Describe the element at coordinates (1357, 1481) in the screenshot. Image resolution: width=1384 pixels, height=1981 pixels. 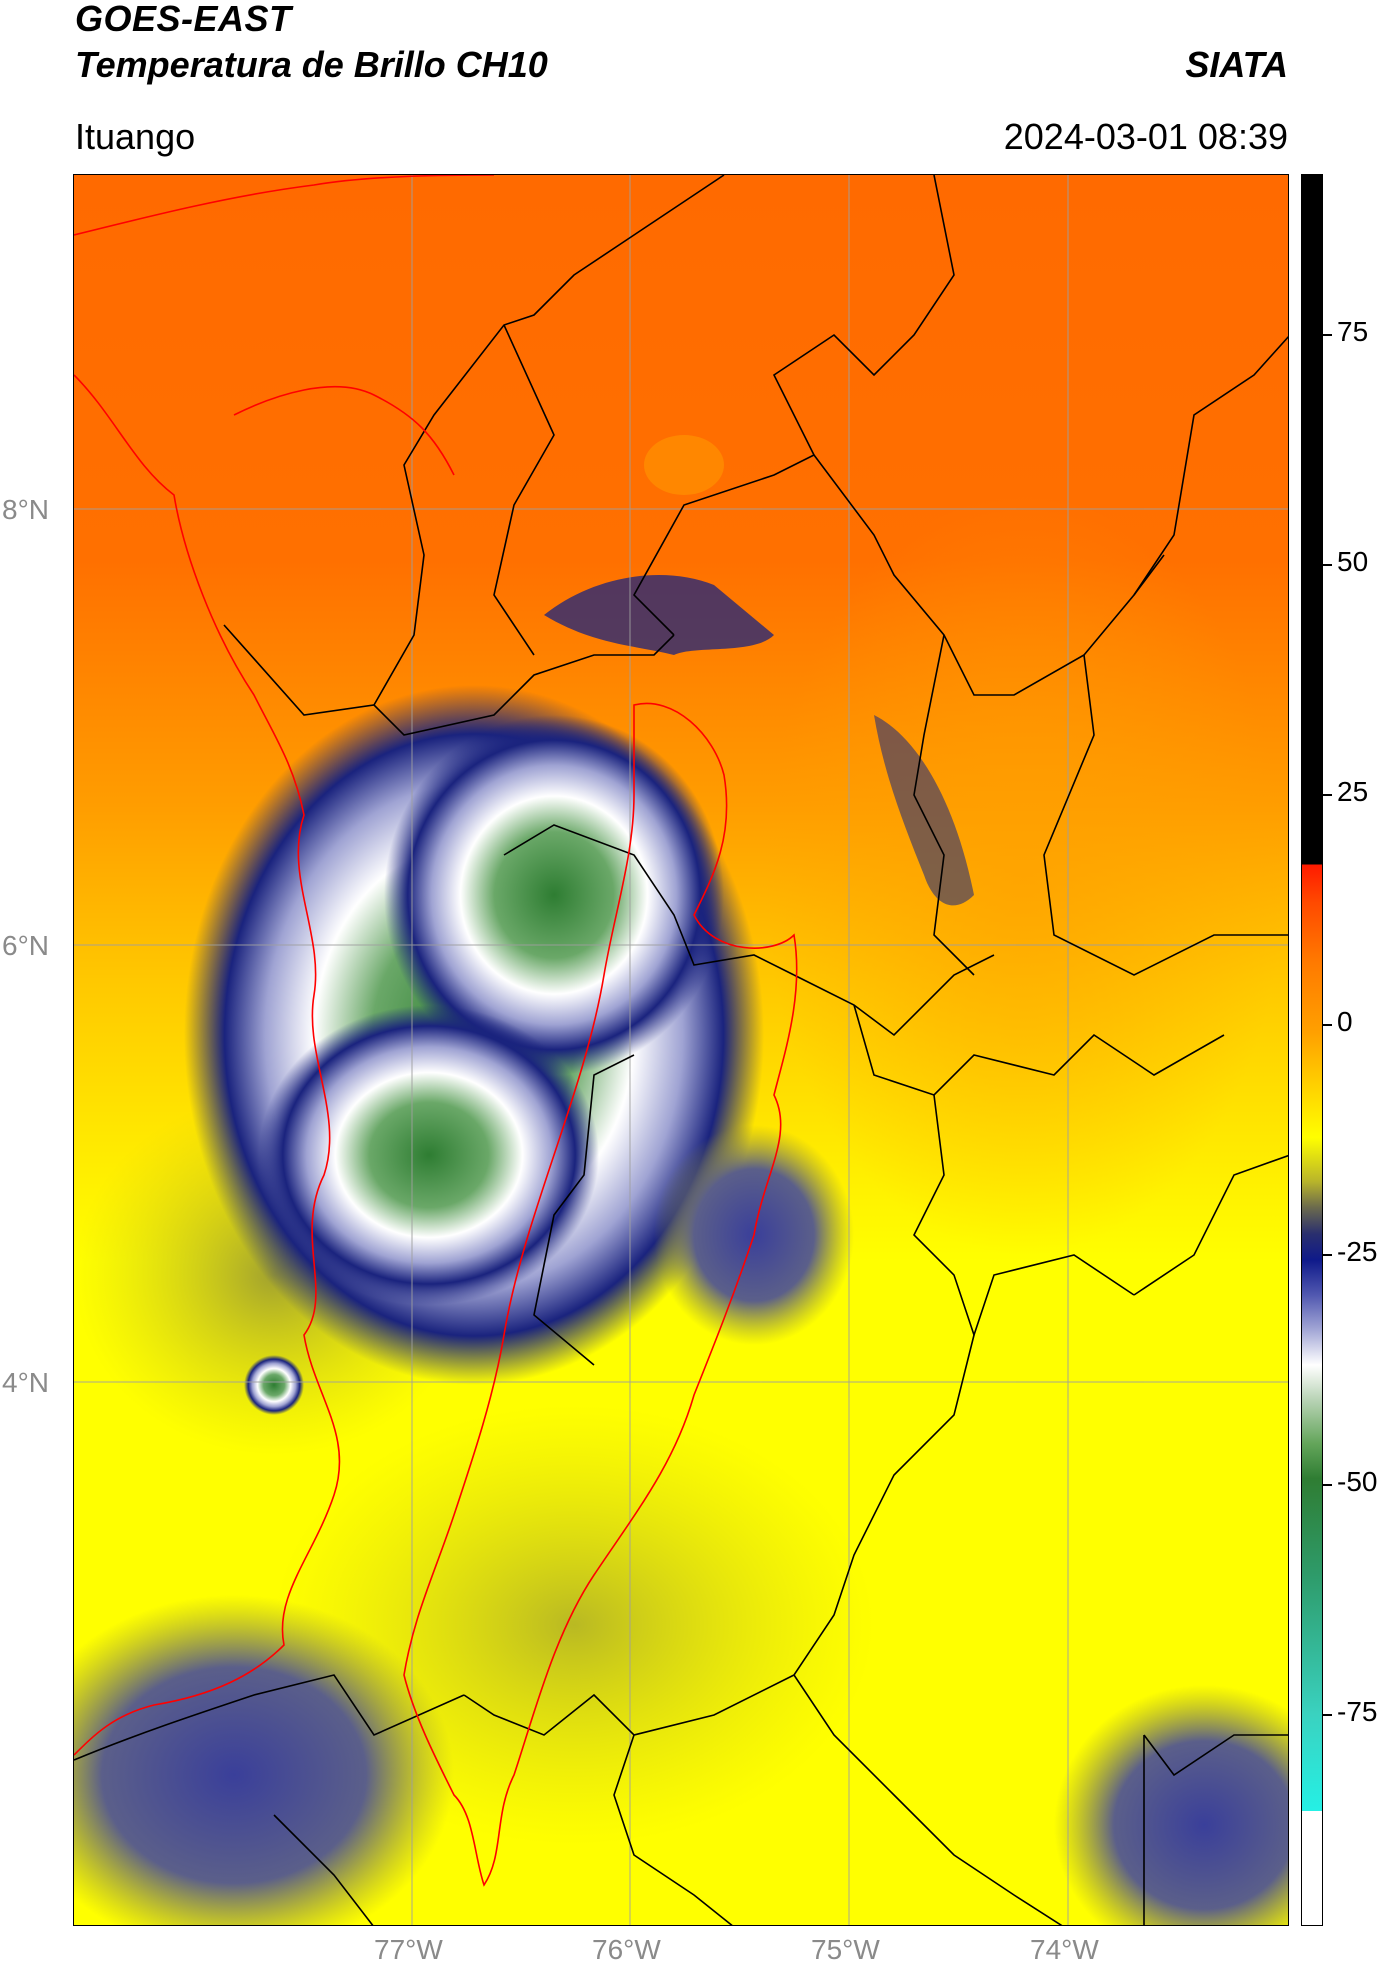
I see `colorbar-tick-minus50: -50` at that location.